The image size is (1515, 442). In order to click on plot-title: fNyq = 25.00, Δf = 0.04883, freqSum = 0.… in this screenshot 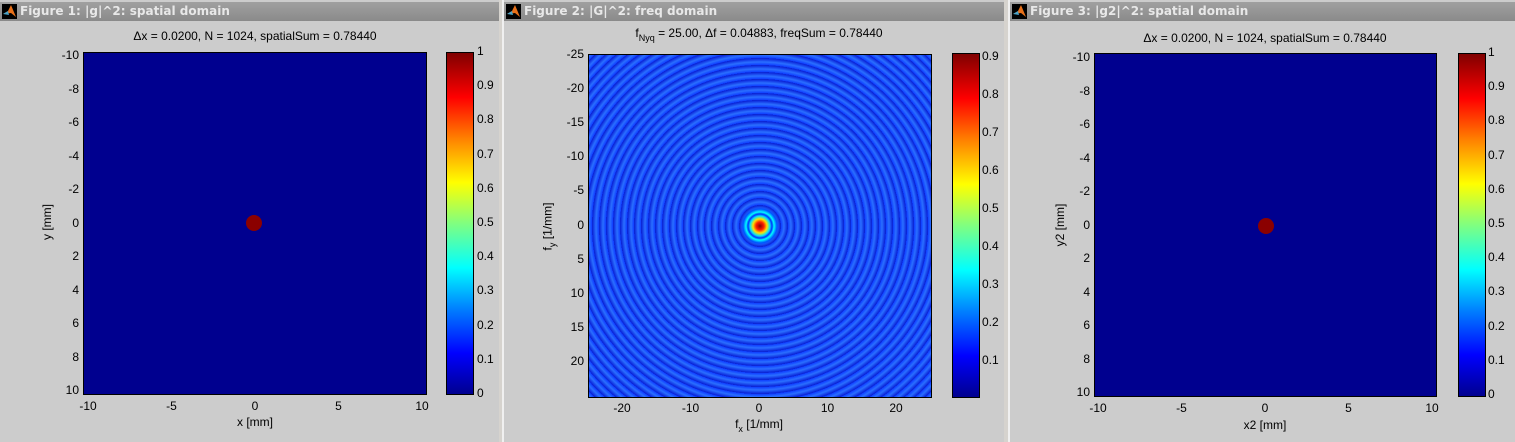, I will do `click(759, 34)`.